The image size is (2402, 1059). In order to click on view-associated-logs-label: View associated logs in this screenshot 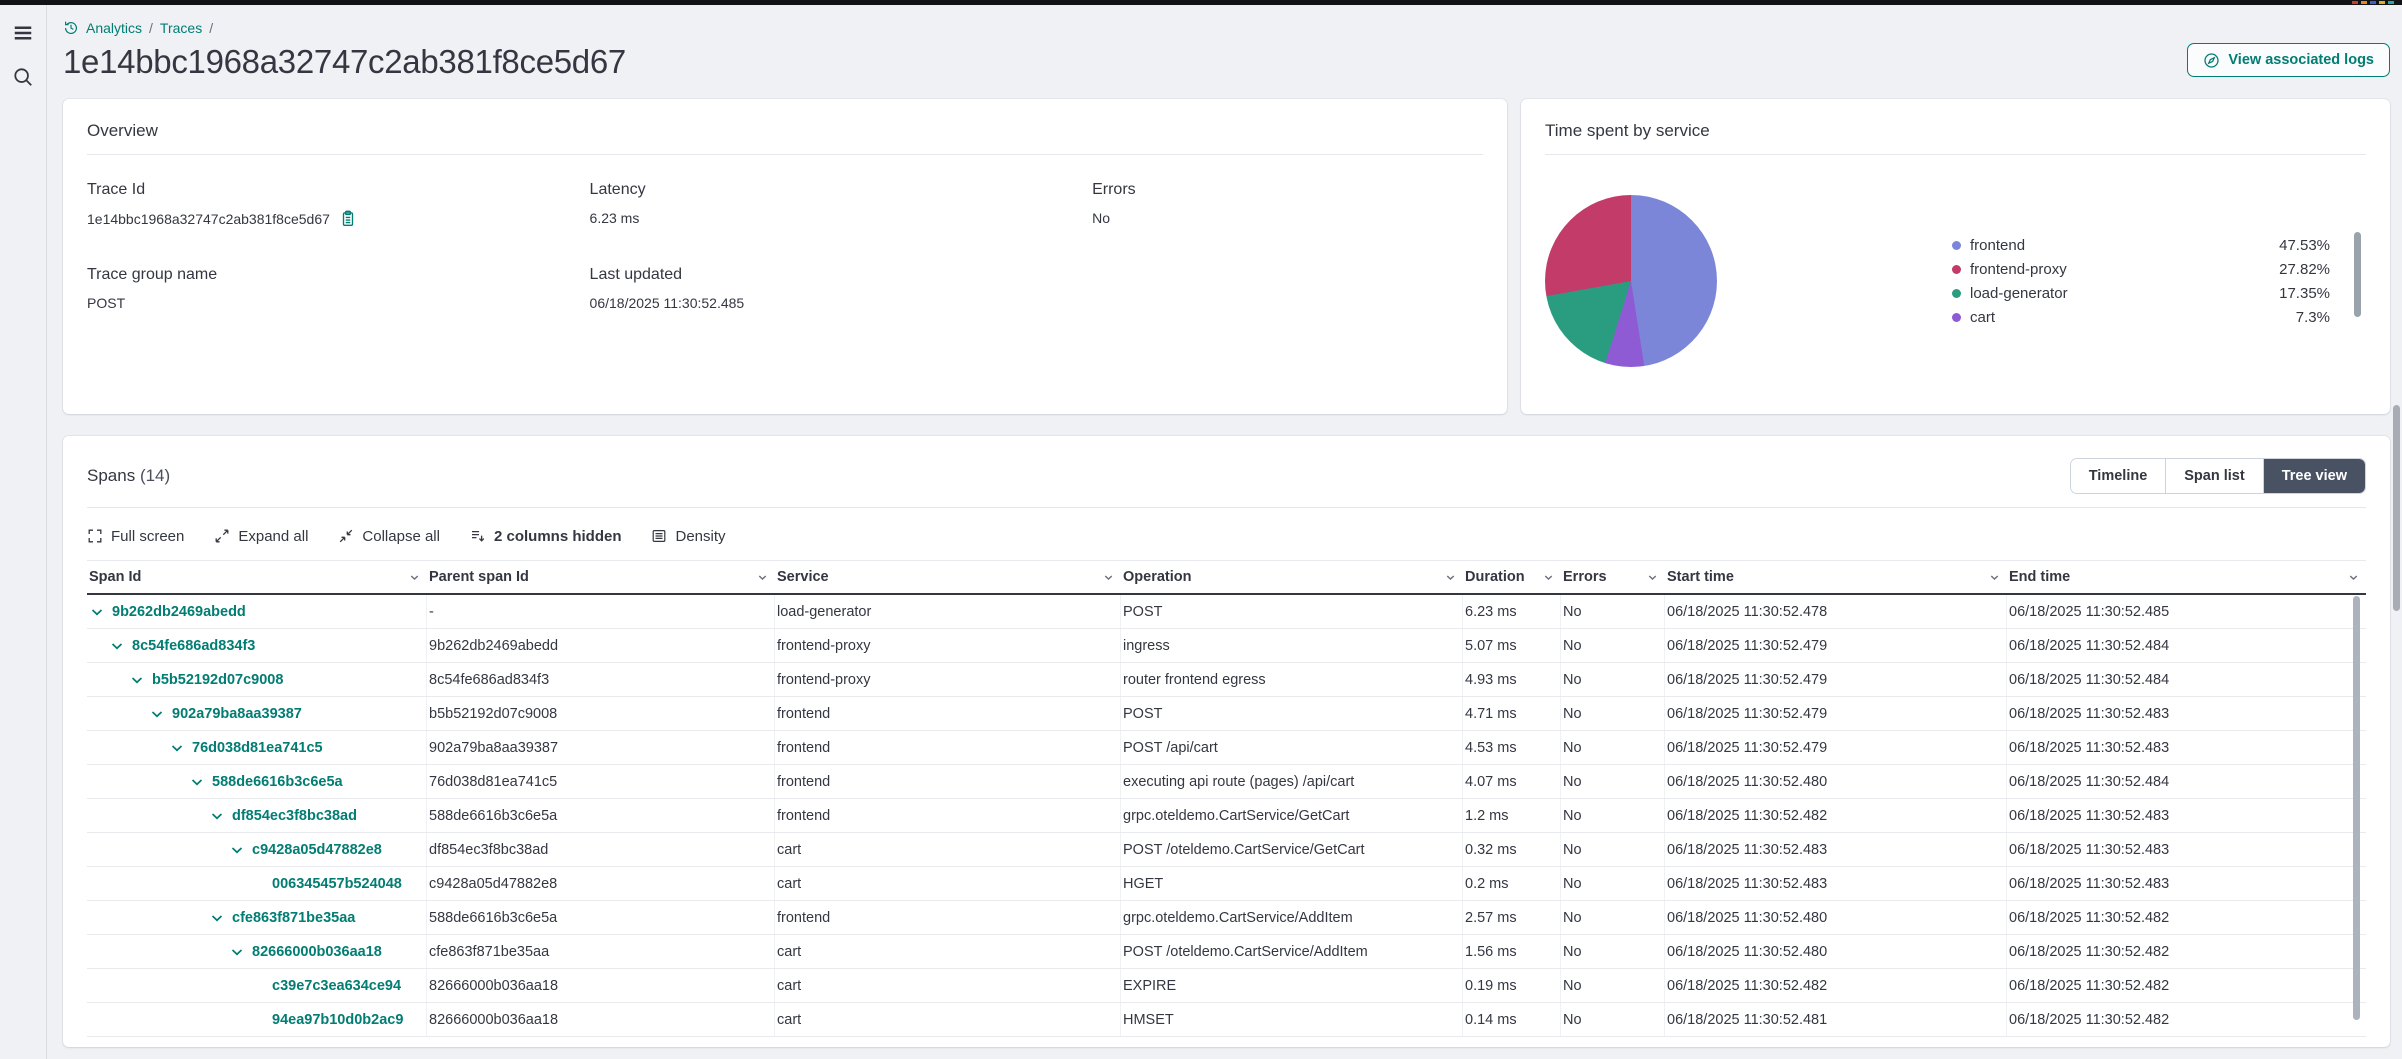, I will do `click(2301, 60)`.